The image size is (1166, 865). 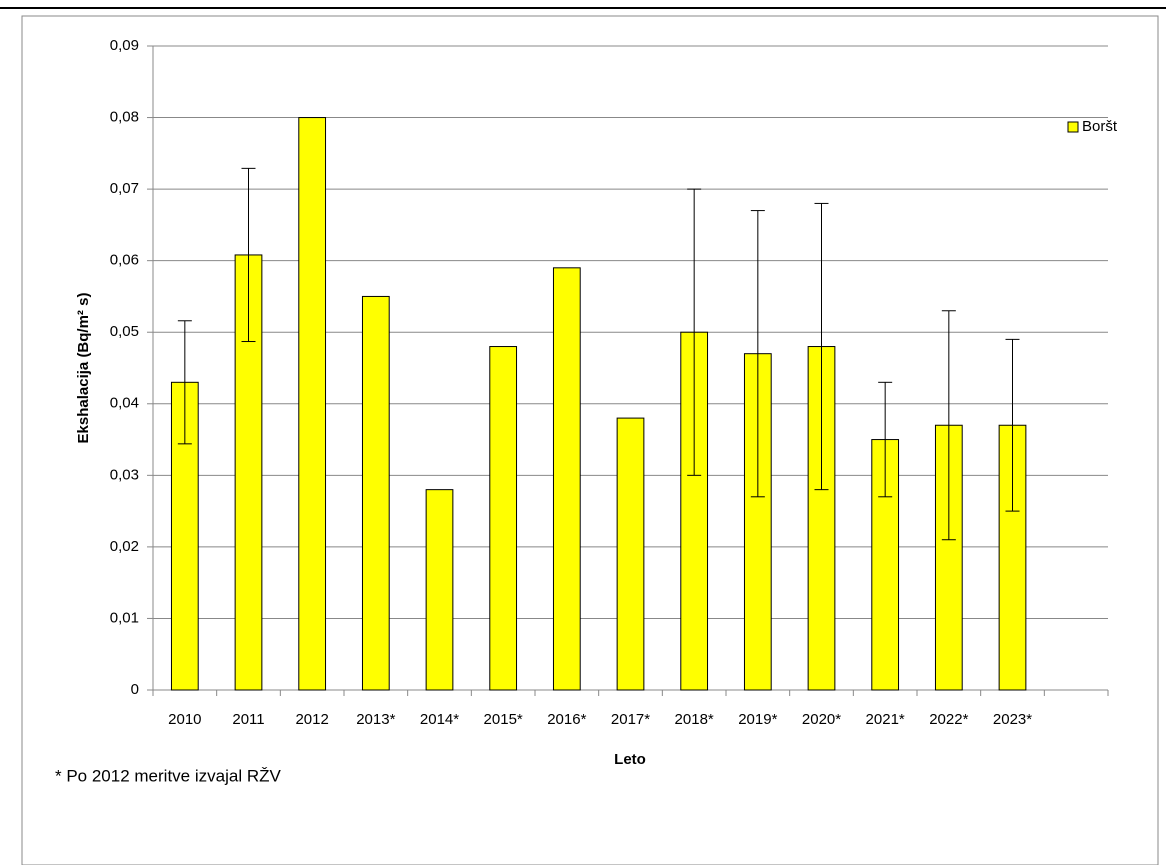 What do you see at coordinates (124, 117) in the screenshot?
I see `y-tick-label: 0,08` at bounding box center [124, 117].